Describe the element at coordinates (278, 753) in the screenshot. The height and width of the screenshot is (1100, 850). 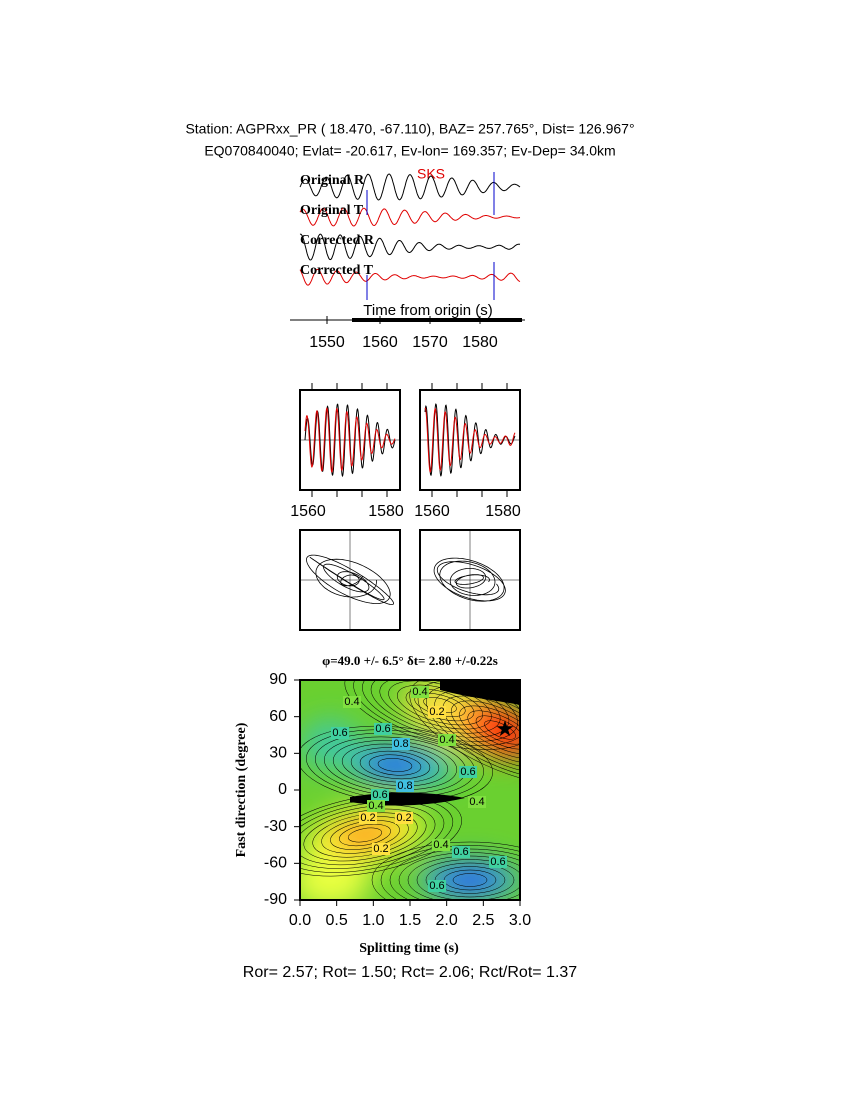
I see `y-tick-label: 30` at that location.